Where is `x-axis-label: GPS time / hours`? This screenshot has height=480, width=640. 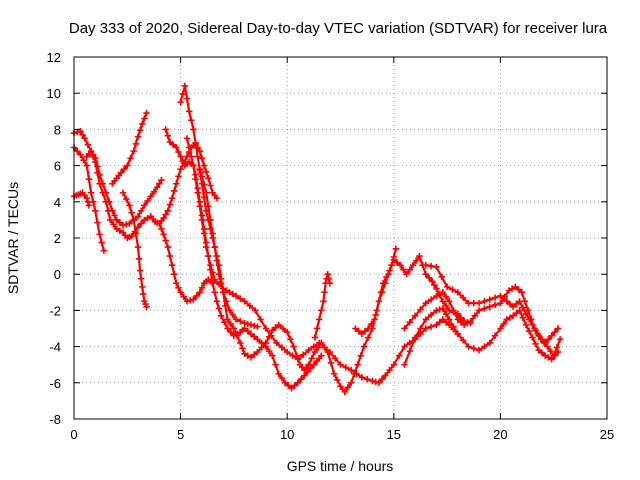 x-axis-label: GPS time / hours is located at coordinates (340, 466).